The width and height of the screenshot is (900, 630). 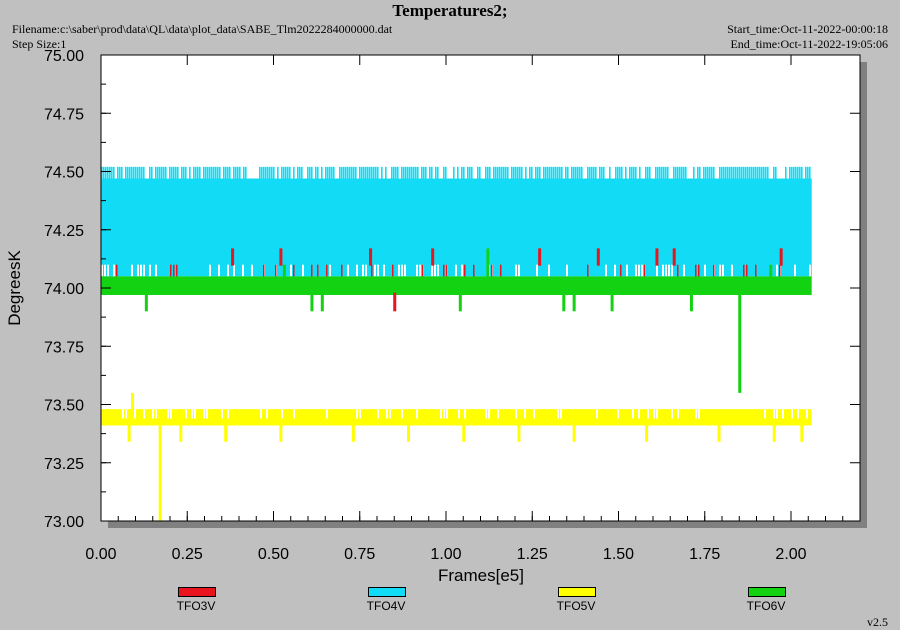 What do you see at coordinates (64, 406) in the screenshot?
I see `y-tick-label: 73.50` at bounding box center [64, 406].